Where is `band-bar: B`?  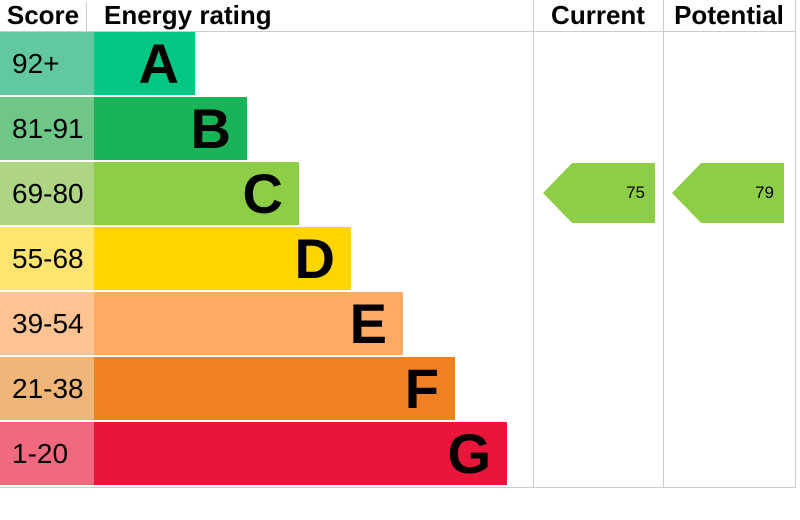 band-bar: B is located at coordinates (170, 128).